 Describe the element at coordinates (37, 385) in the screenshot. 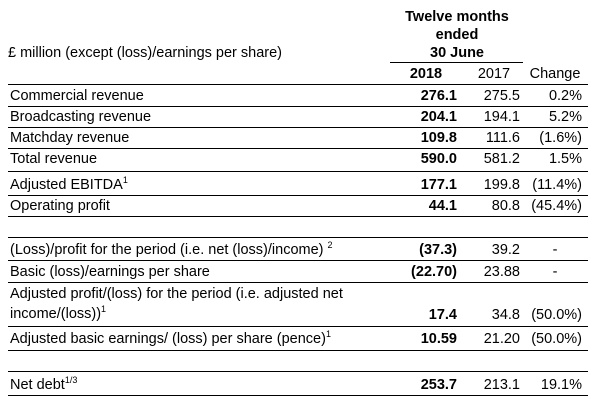

I see `row-label-text: Net debt` at that location.